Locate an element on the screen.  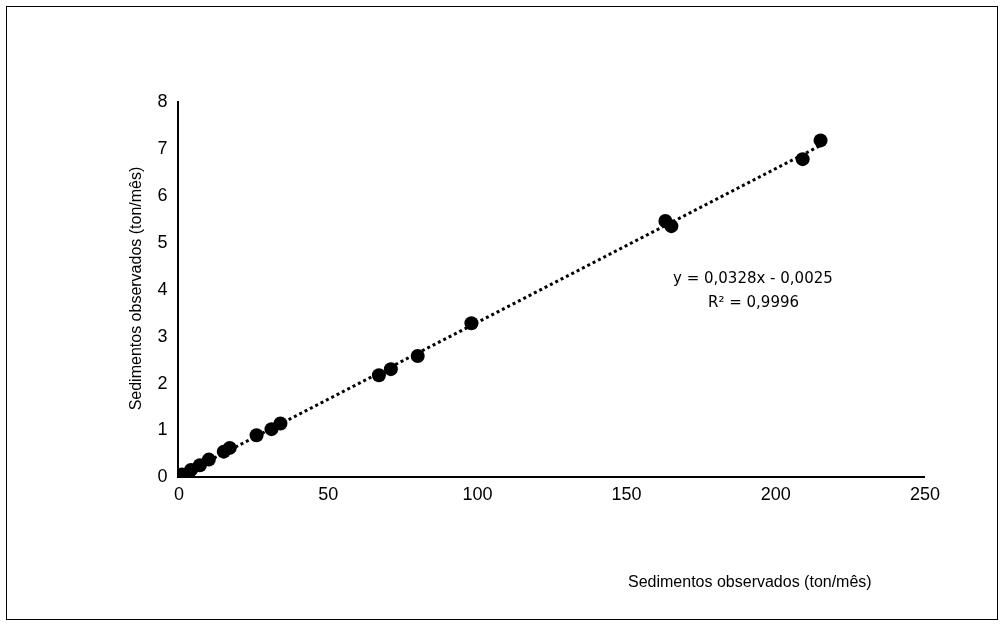
annotation: R² = 0,9996 is located at coordinates (754, 302).